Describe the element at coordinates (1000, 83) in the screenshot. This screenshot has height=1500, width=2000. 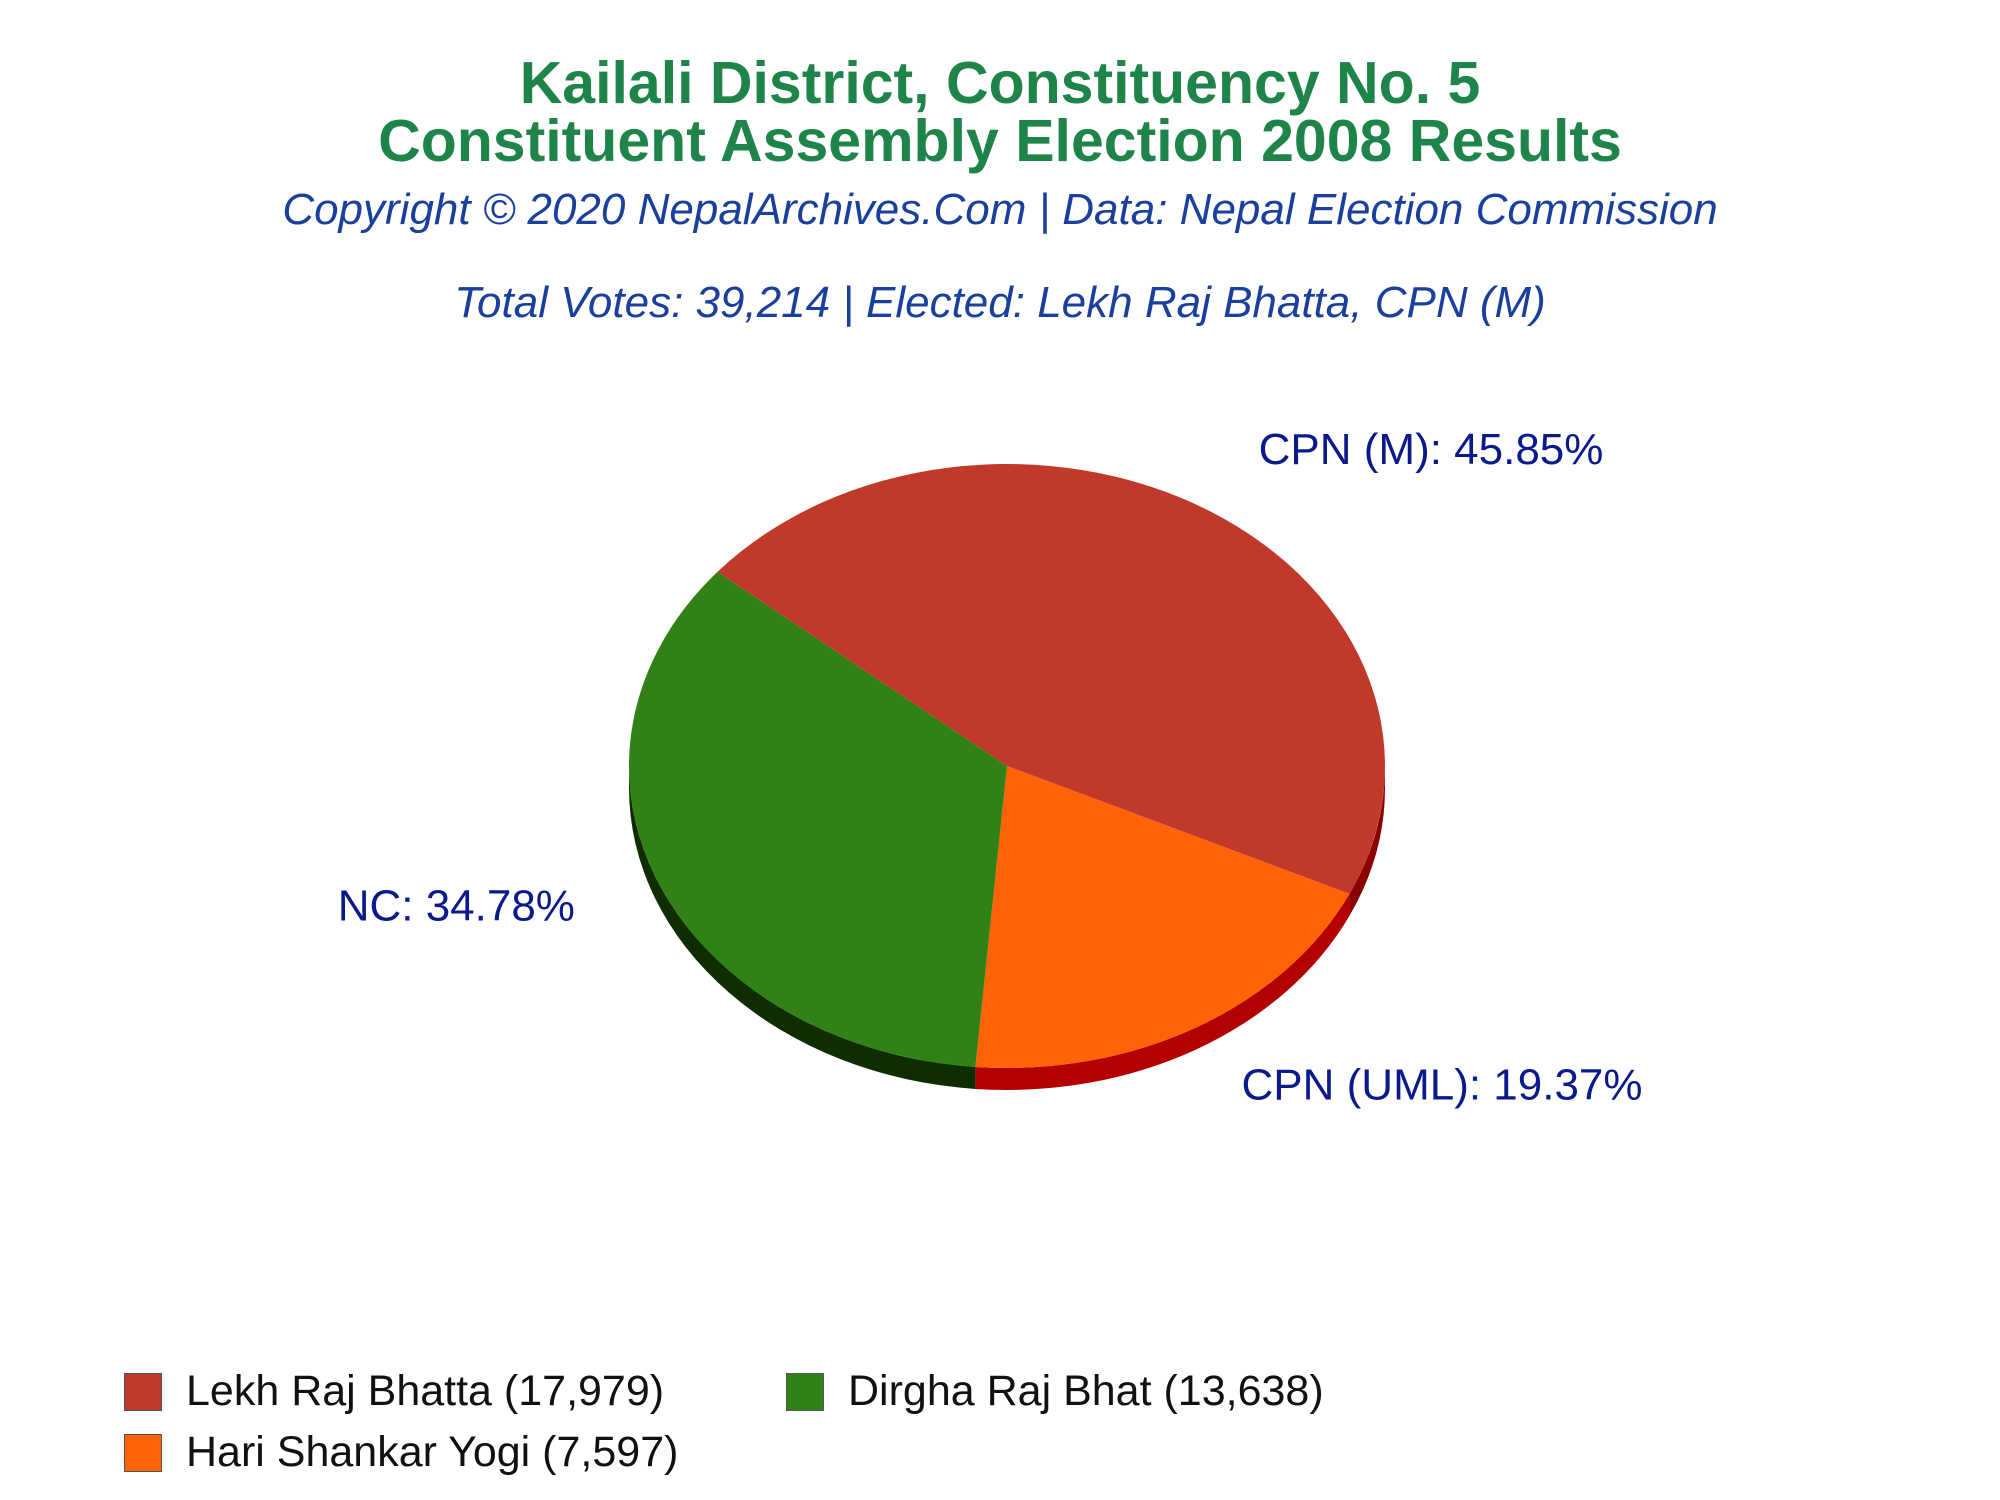
I see `chart-title-line-1: Kailali District, Constituency No. 5` at that location.